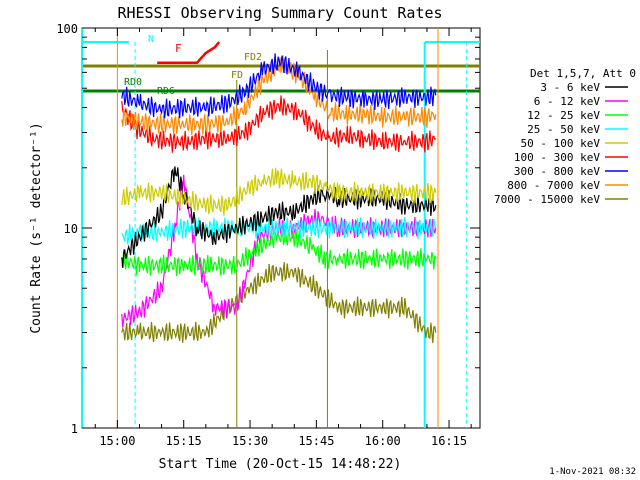  I want to click on legend-entry-label: 12 - 25 keV, so click(563, 115).